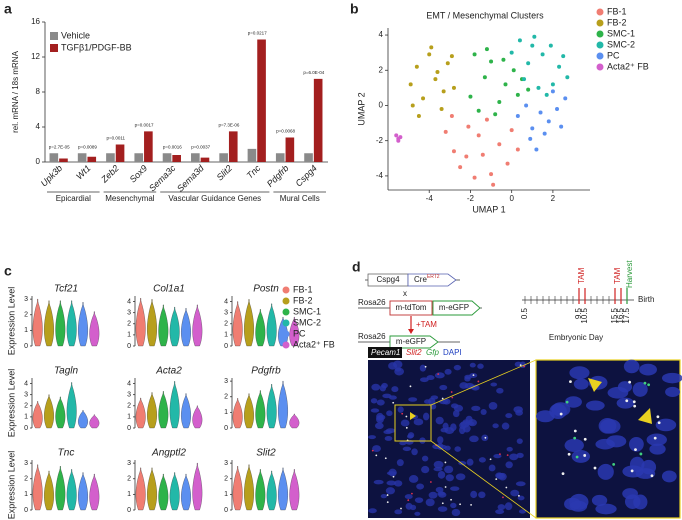  What do you see at coordinates (629, 274) in the screenshot?
I see `harvest-label: Harvest` at bounding box center [629, 274].